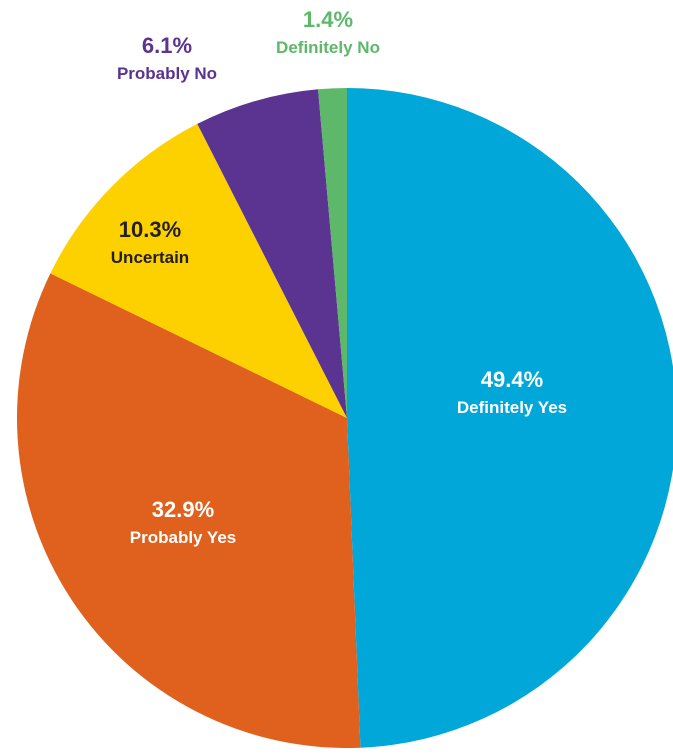 Image resolution: width=673 pixels, height=756 pixels. I want to click on slice-value-label-probably-yes: 32.9%, so click(183, 509).